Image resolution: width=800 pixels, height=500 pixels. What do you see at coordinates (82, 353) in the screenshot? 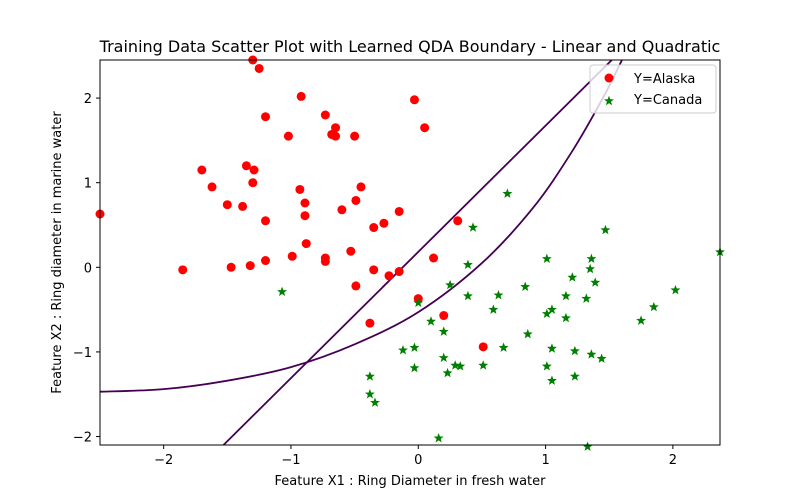
I see `y-tick-label: −1` at bounding box center [82, 353].